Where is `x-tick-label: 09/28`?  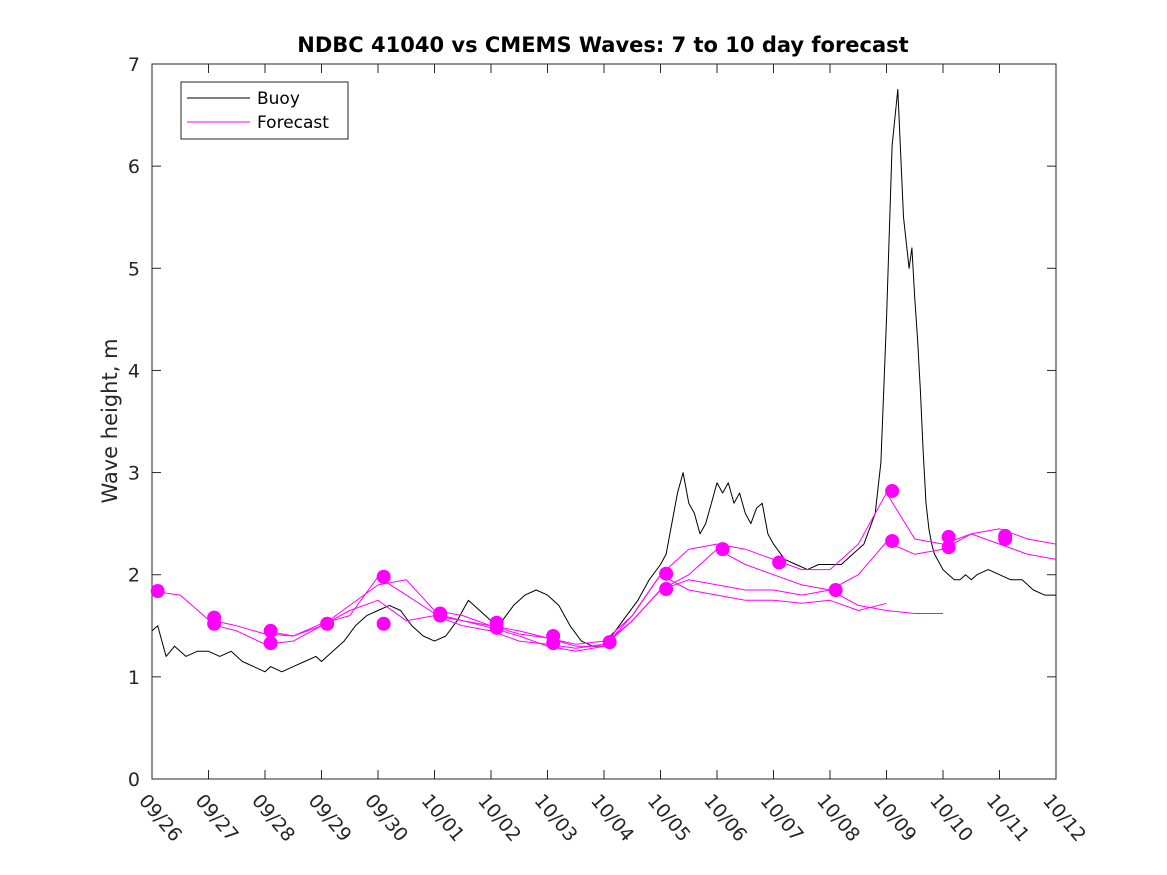 x-tick-label: 09/28 is located at coordinates (273, 818).